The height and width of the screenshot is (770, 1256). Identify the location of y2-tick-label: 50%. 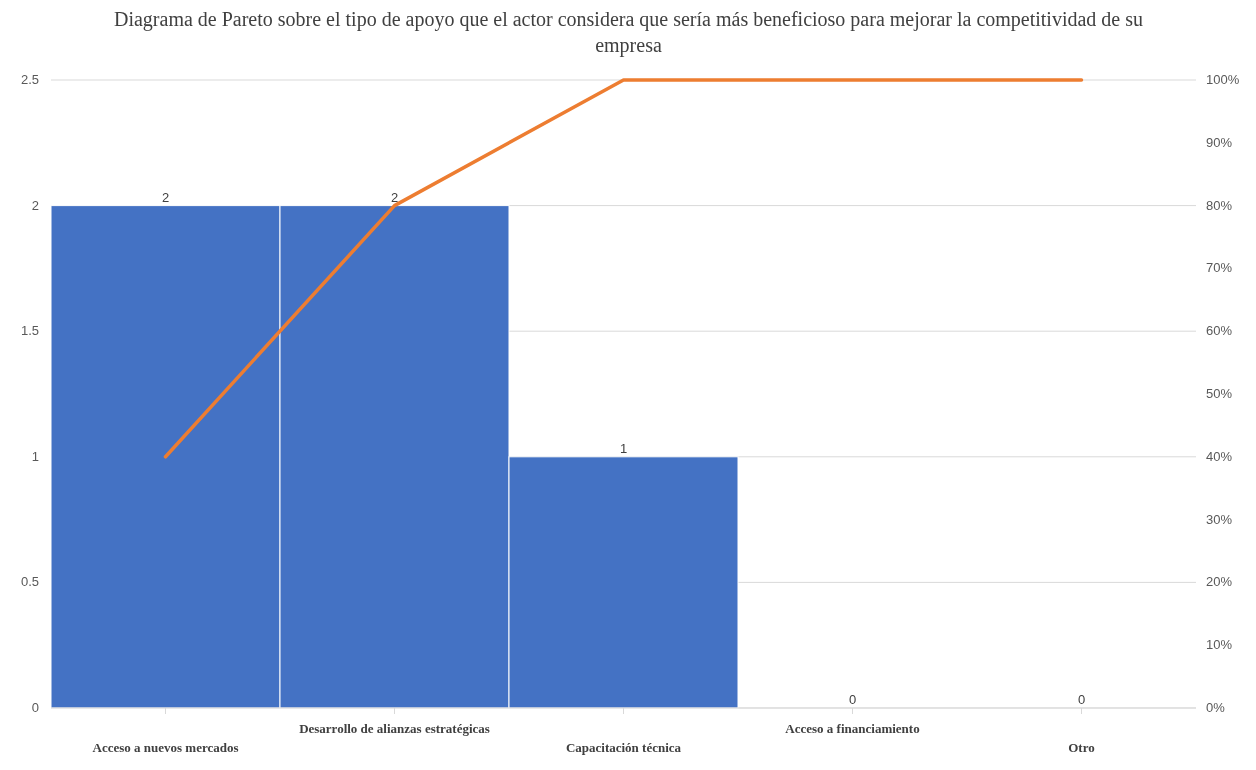
(1219, 393).